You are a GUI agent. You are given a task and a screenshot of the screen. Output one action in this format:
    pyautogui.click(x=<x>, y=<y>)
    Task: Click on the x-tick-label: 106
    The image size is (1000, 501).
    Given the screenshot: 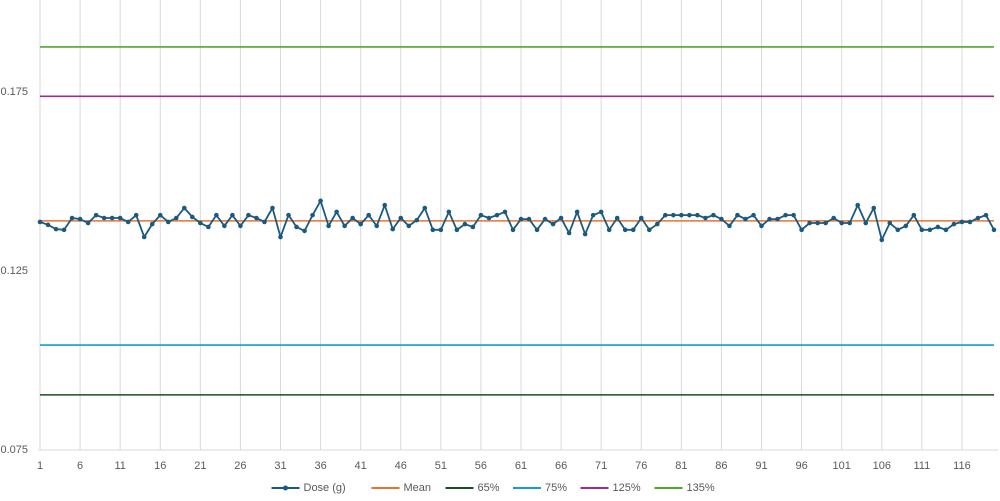 What is the action you would take?
    pyautogui.click(x=882, y=466)
    